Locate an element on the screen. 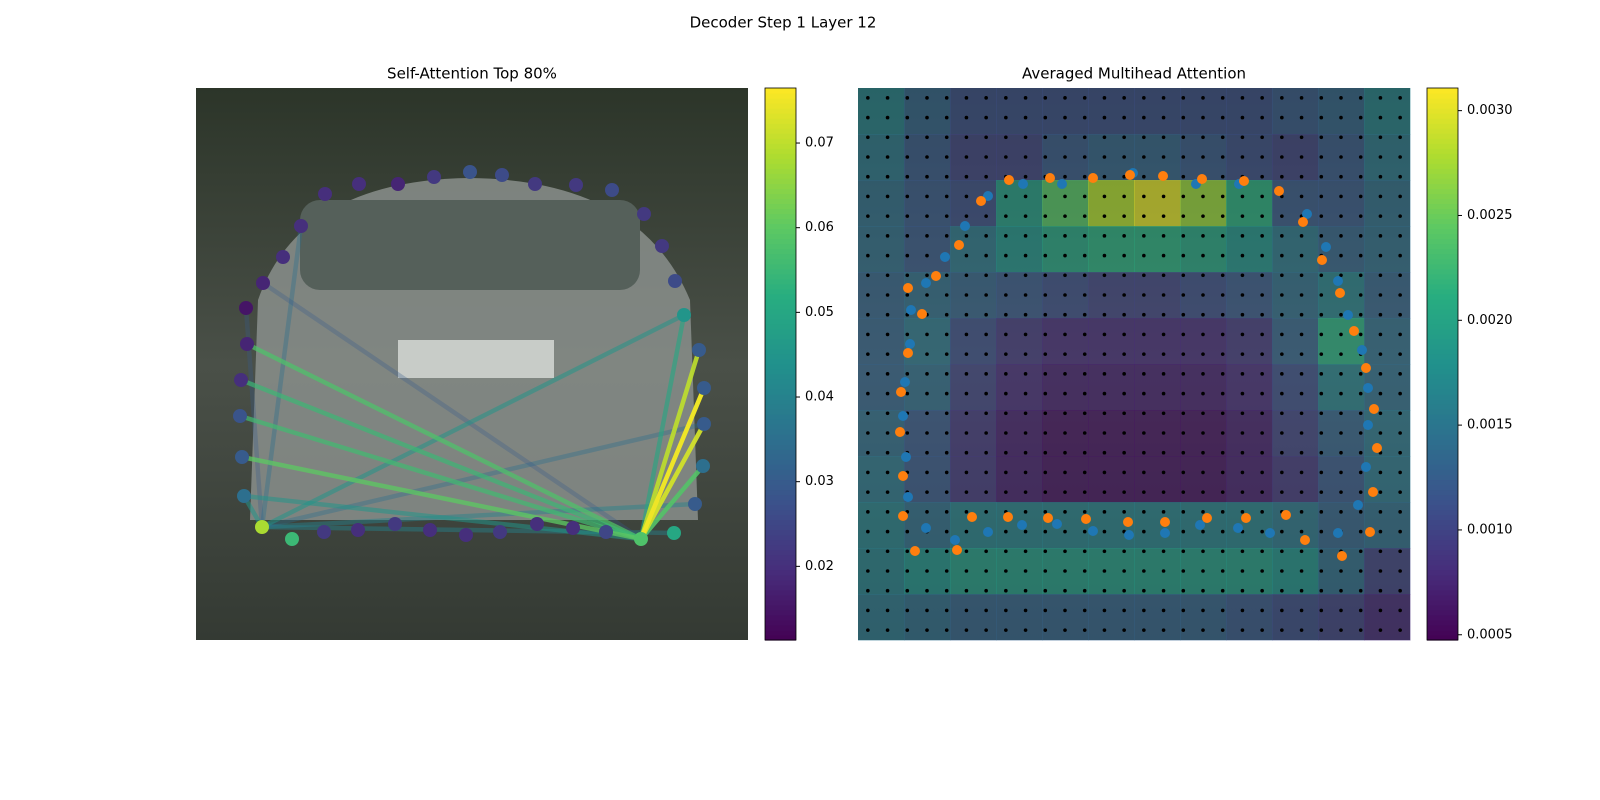 This screenshot has width=1600, height=800. panel-title: Averaged Multihead Attention is located at coordinates (1134, 74).